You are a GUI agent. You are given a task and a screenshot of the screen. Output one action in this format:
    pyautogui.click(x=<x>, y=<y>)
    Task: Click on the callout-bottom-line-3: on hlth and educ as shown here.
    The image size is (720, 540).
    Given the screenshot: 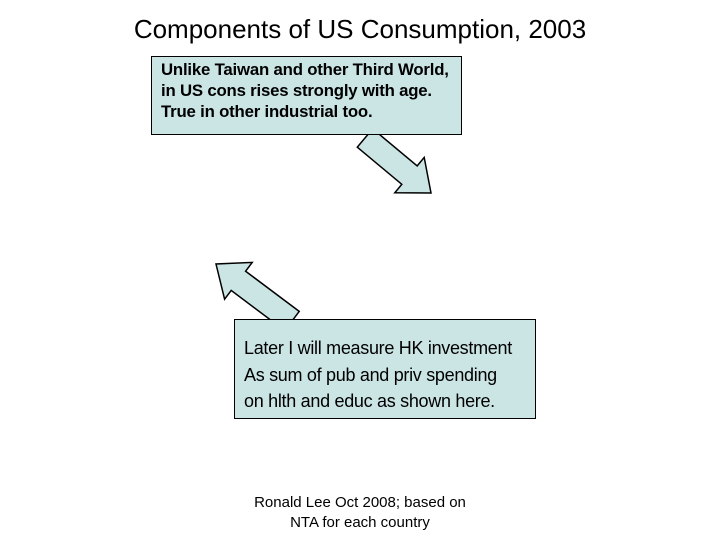 What is the action you would take?
    pyautogui.click(x=369, y=401)
    